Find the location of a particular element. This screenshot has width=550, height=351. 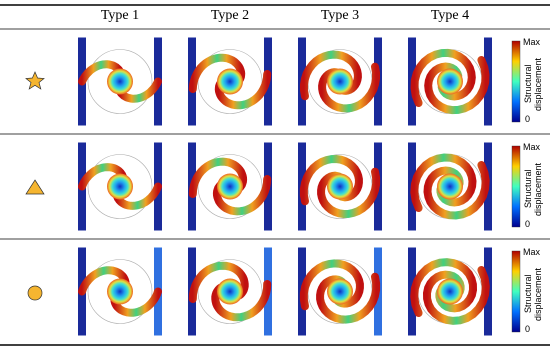

column-header: Type 2 is located at coordinates (230, 15).